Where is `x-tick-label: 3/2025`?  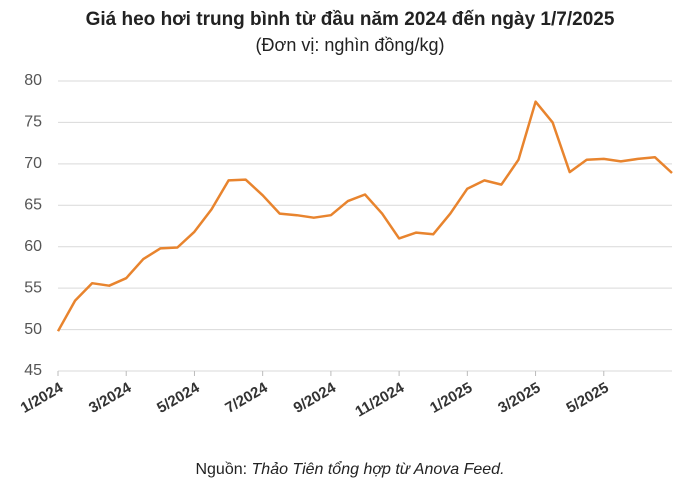
x-tick-label: 3/2025 is located at coordinates (519, 398).